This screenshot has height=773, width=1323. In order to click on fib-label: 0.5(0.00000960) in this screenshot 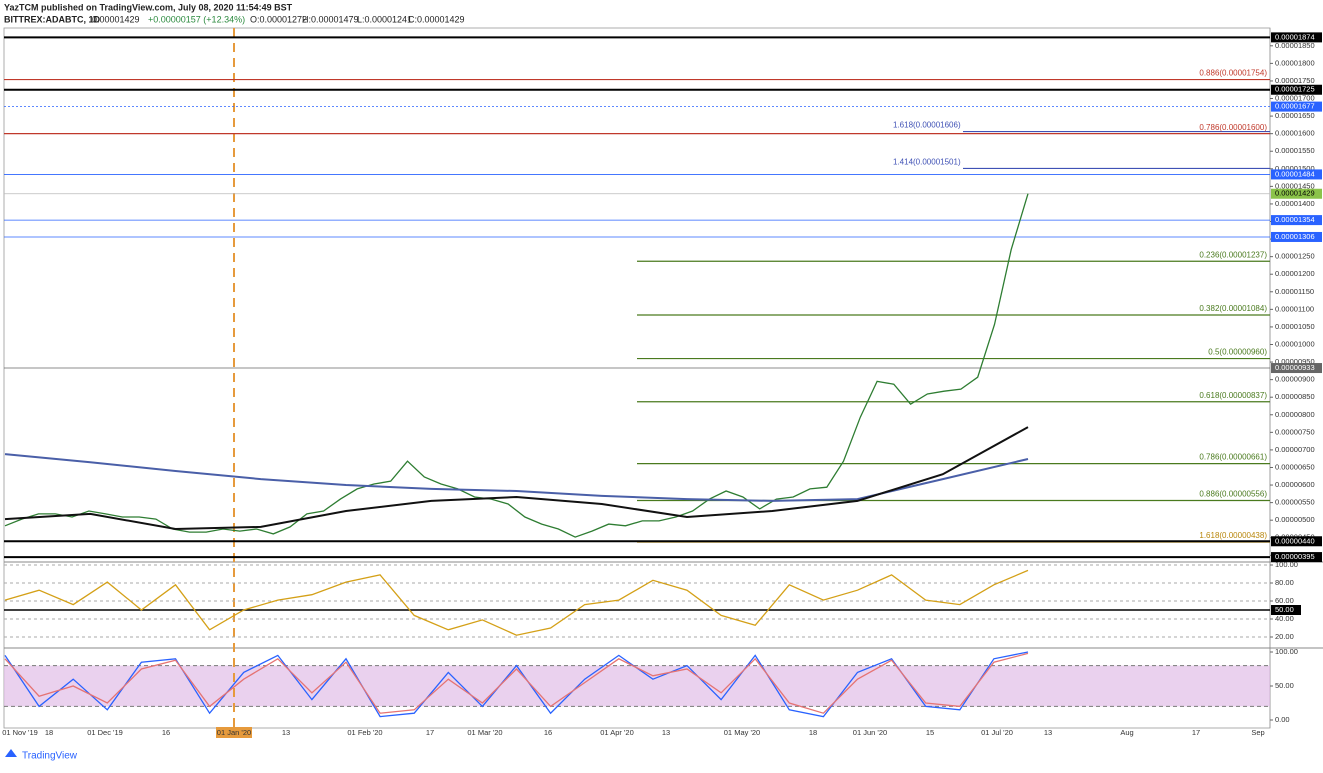, I will do `click(1237, 352)`.